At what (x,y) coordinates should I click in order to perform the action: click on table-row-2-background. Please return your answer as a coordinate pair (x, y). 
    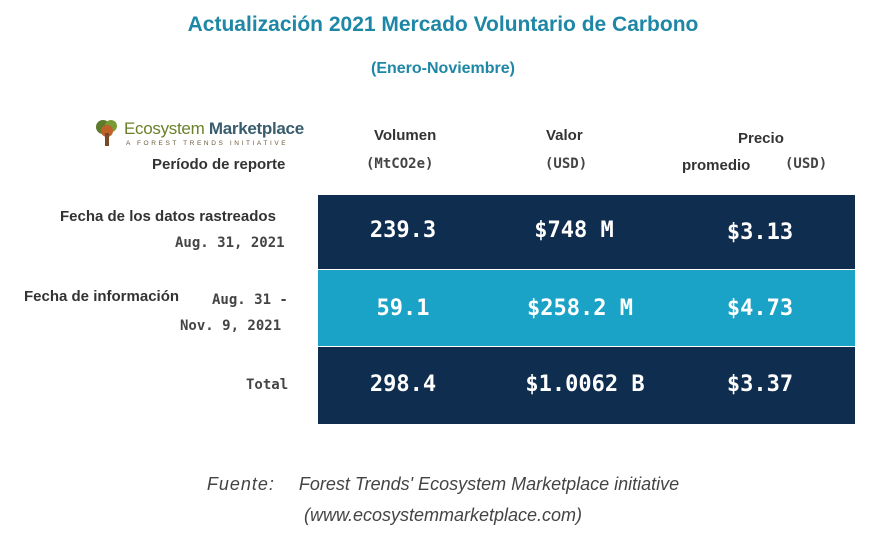
    Looking at the image, I should click on (586, 308).